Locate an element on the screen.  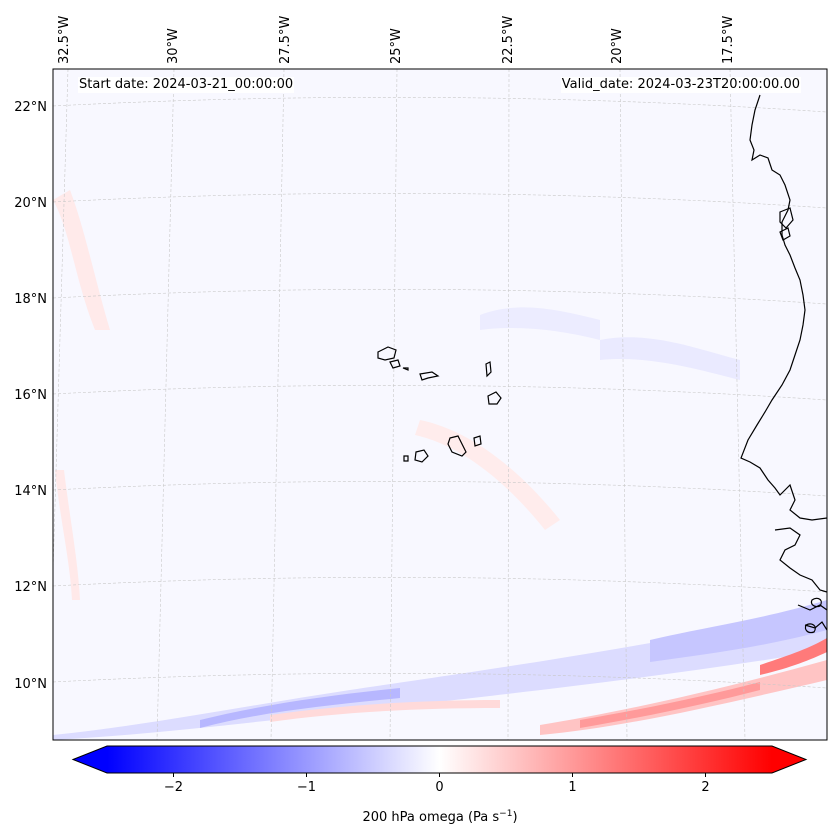
island-brava is located at coordinates (406, 458).